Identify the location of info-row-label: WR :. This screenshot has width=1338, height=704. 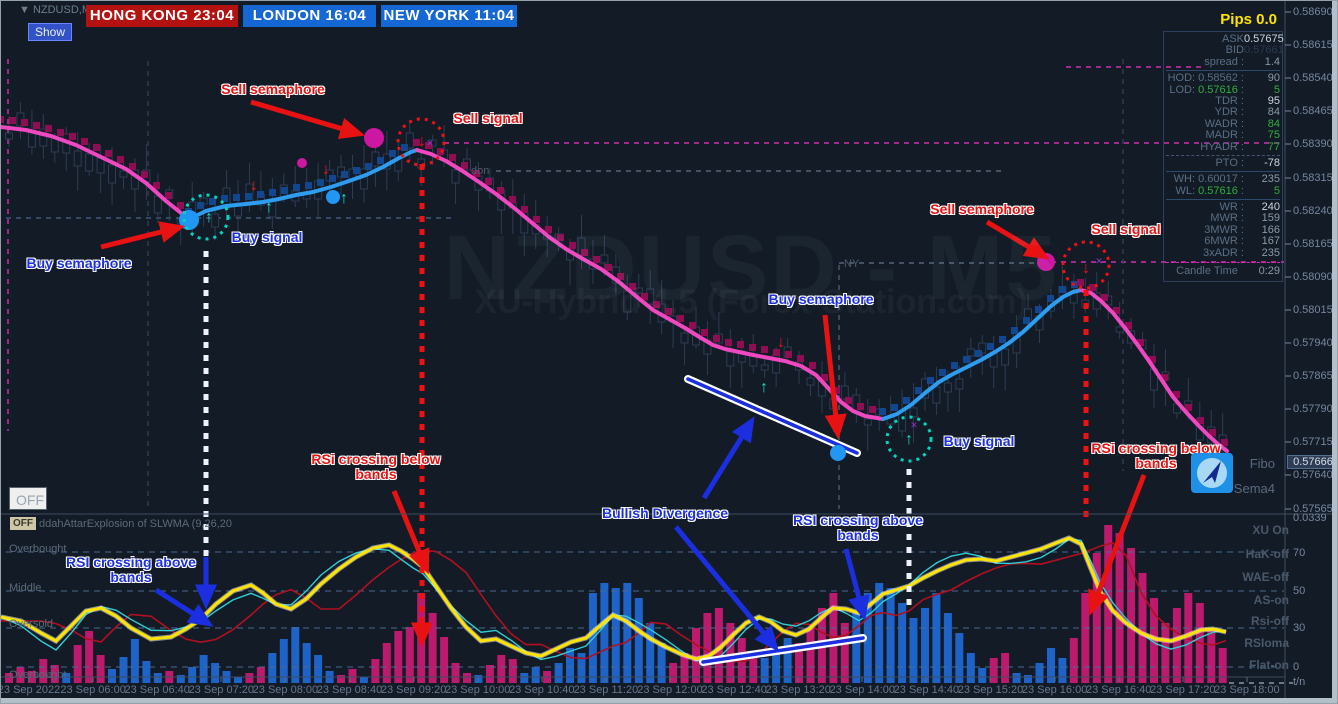
(1231, 207).